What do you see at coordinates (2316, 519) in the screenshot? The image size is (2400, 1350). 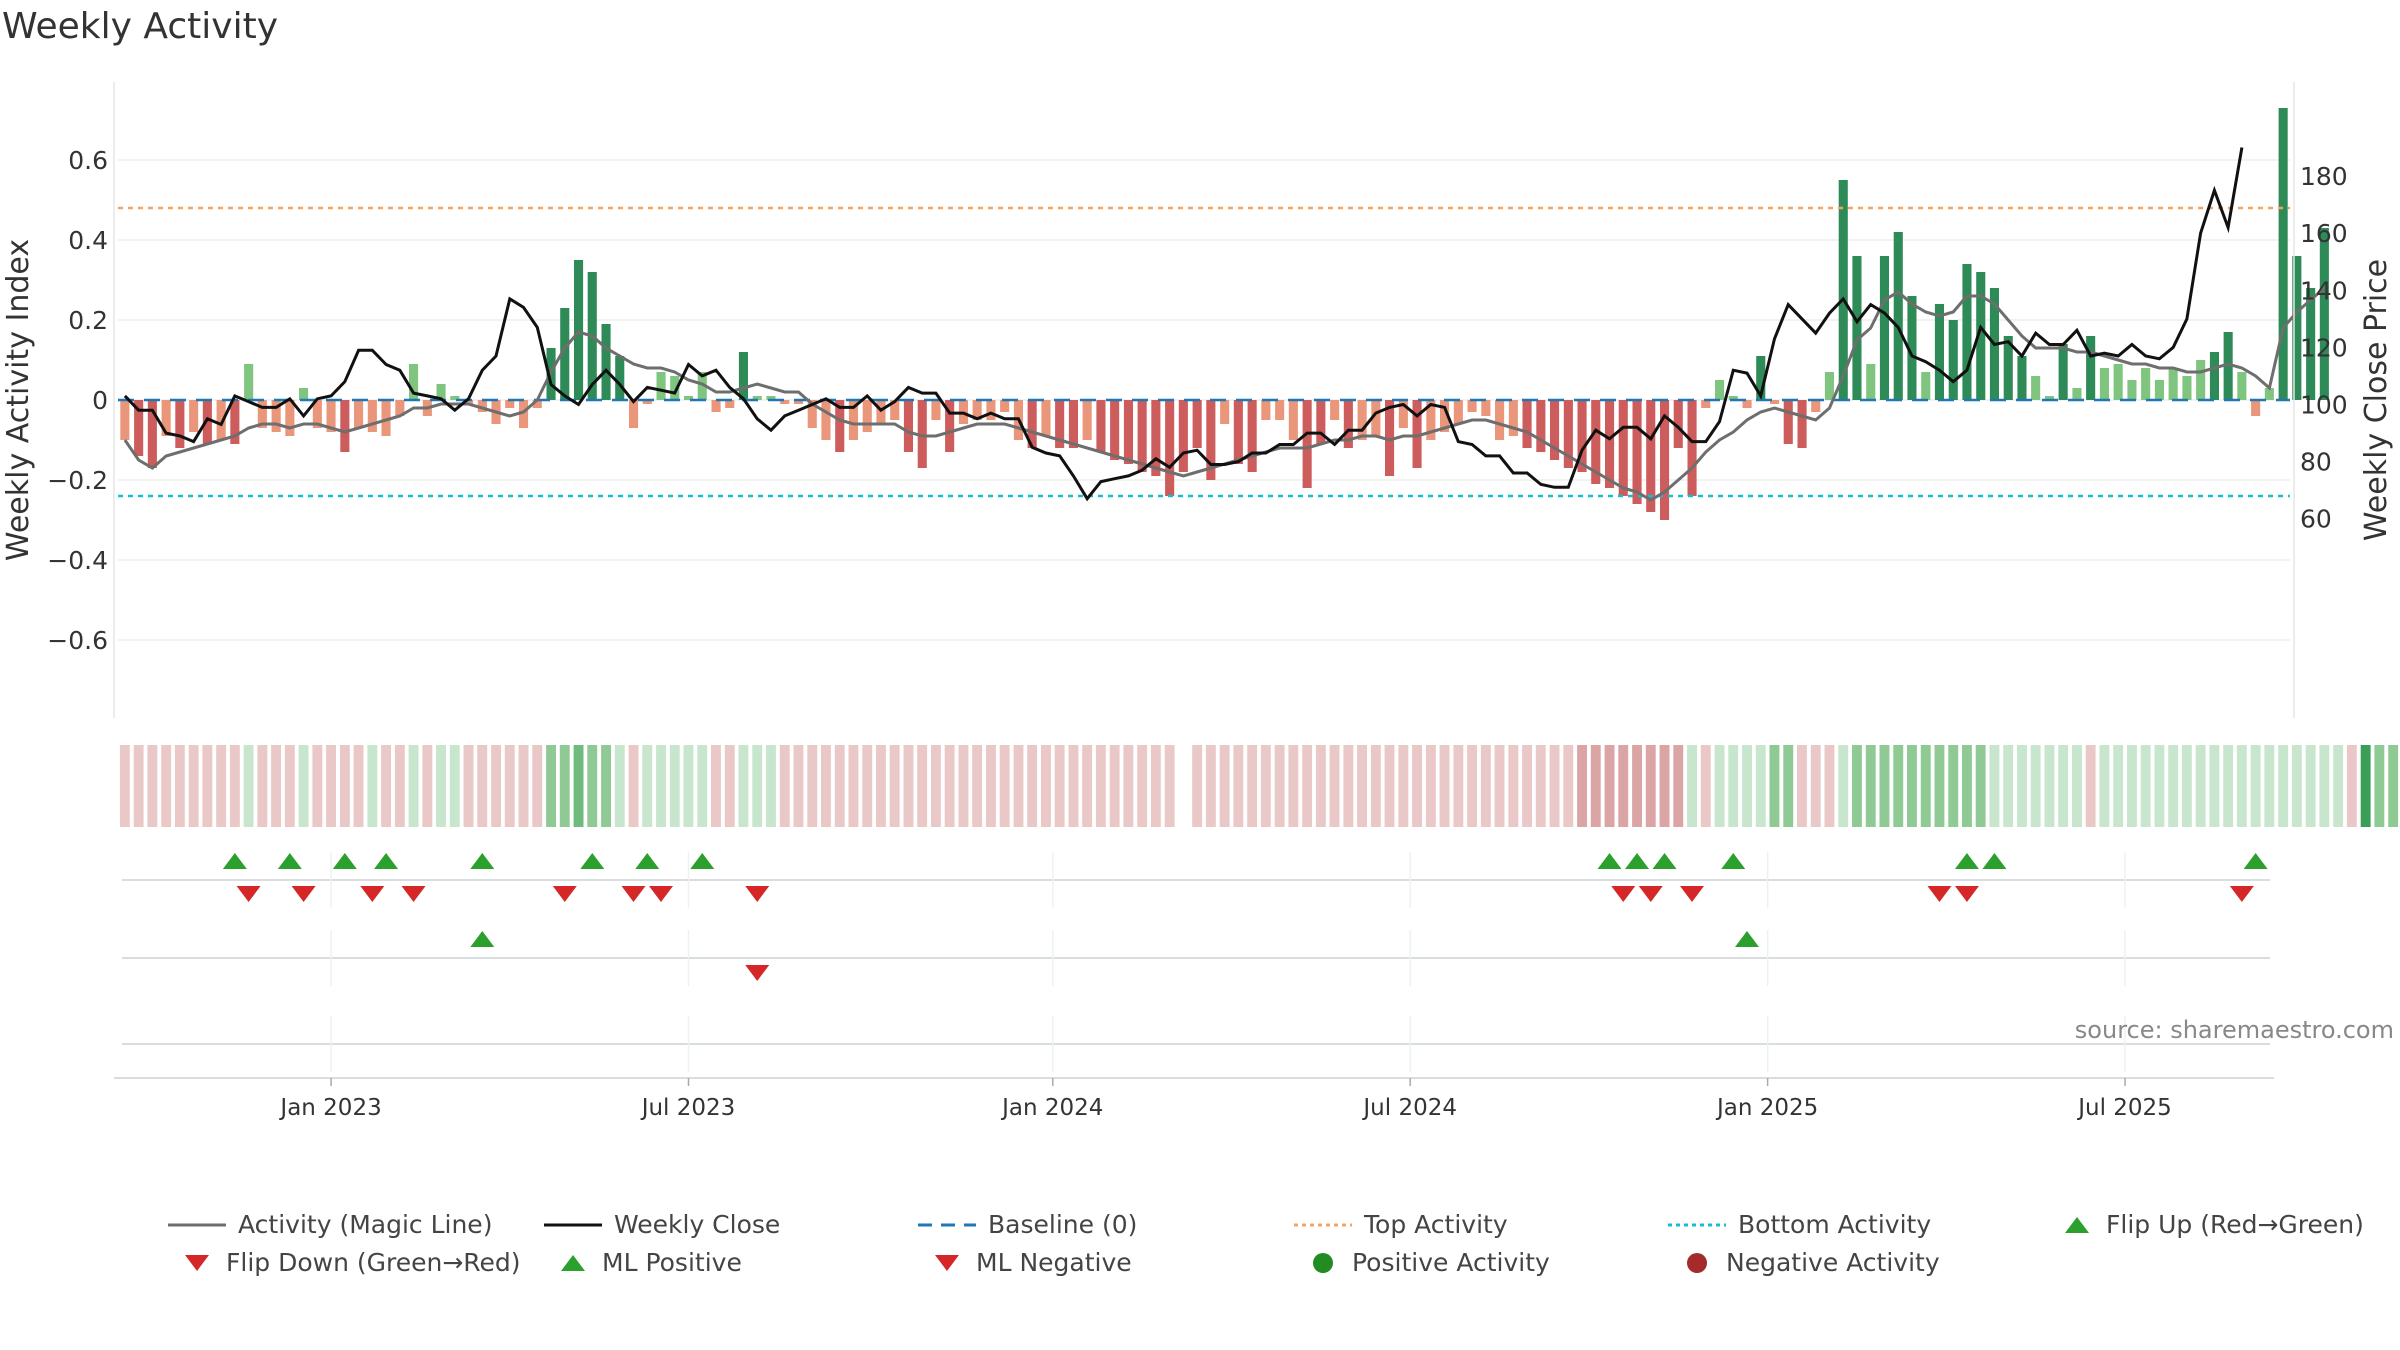 I see `right-tick-label: 60` at bounding box center [2316, 519].